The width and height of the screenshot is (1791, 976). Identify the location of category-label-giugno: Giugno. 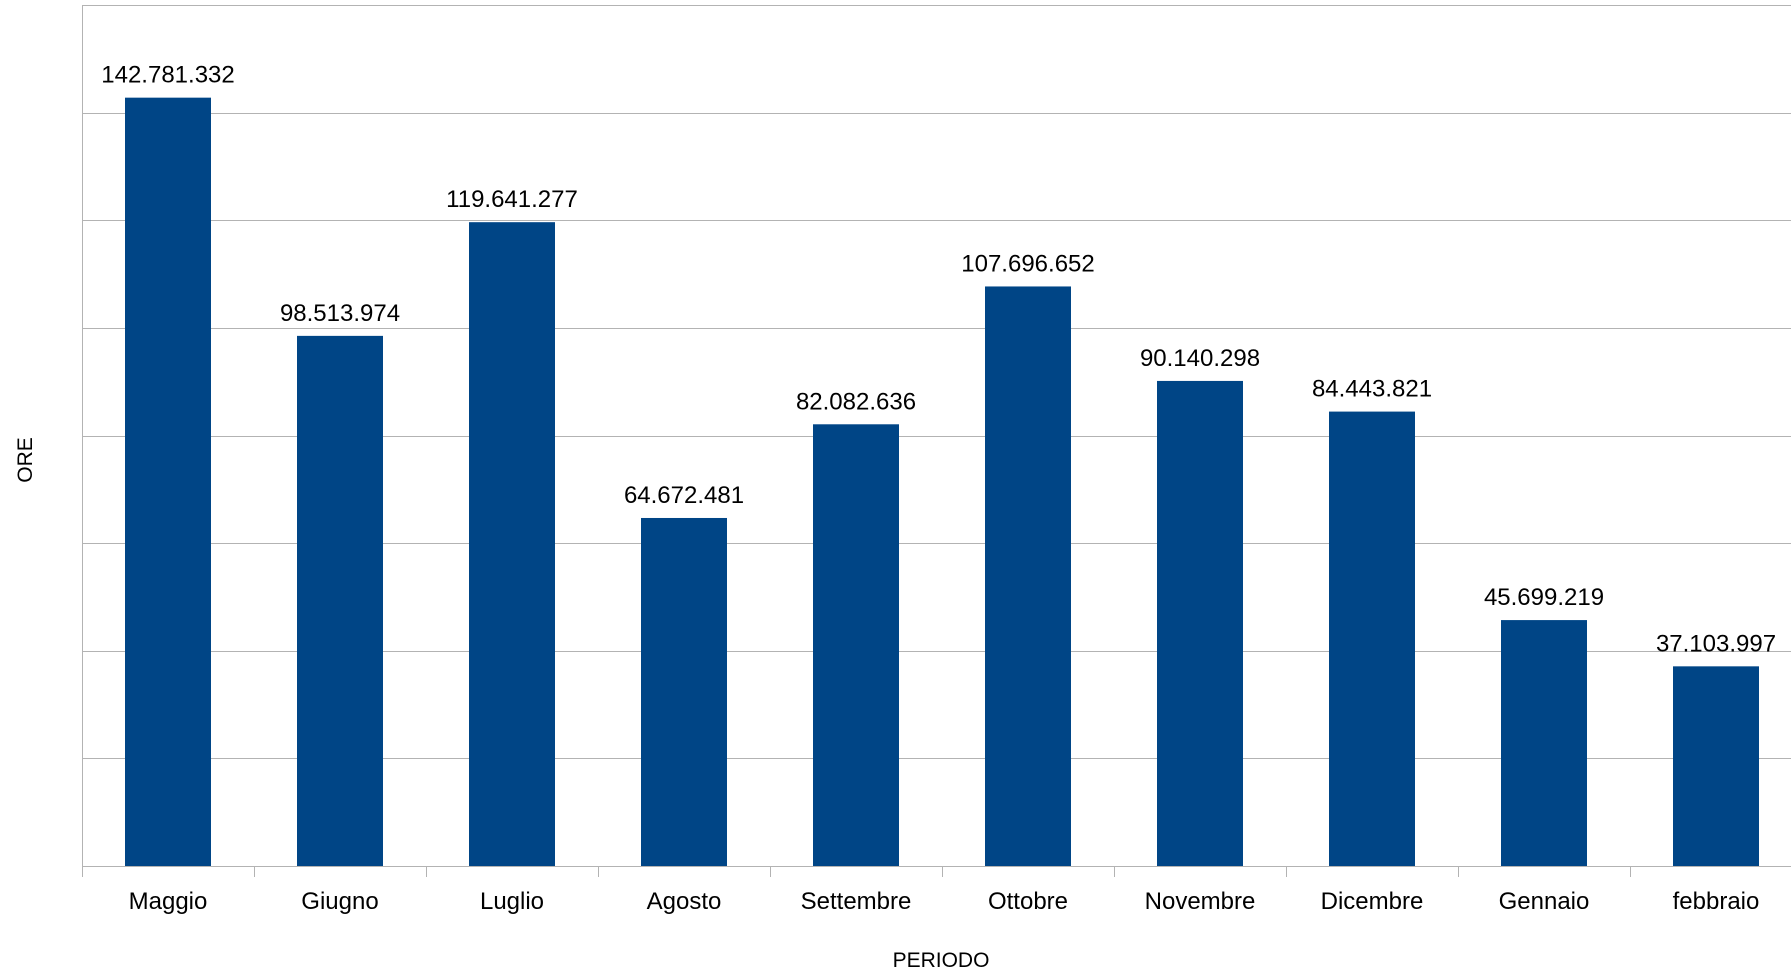
(339, 901).